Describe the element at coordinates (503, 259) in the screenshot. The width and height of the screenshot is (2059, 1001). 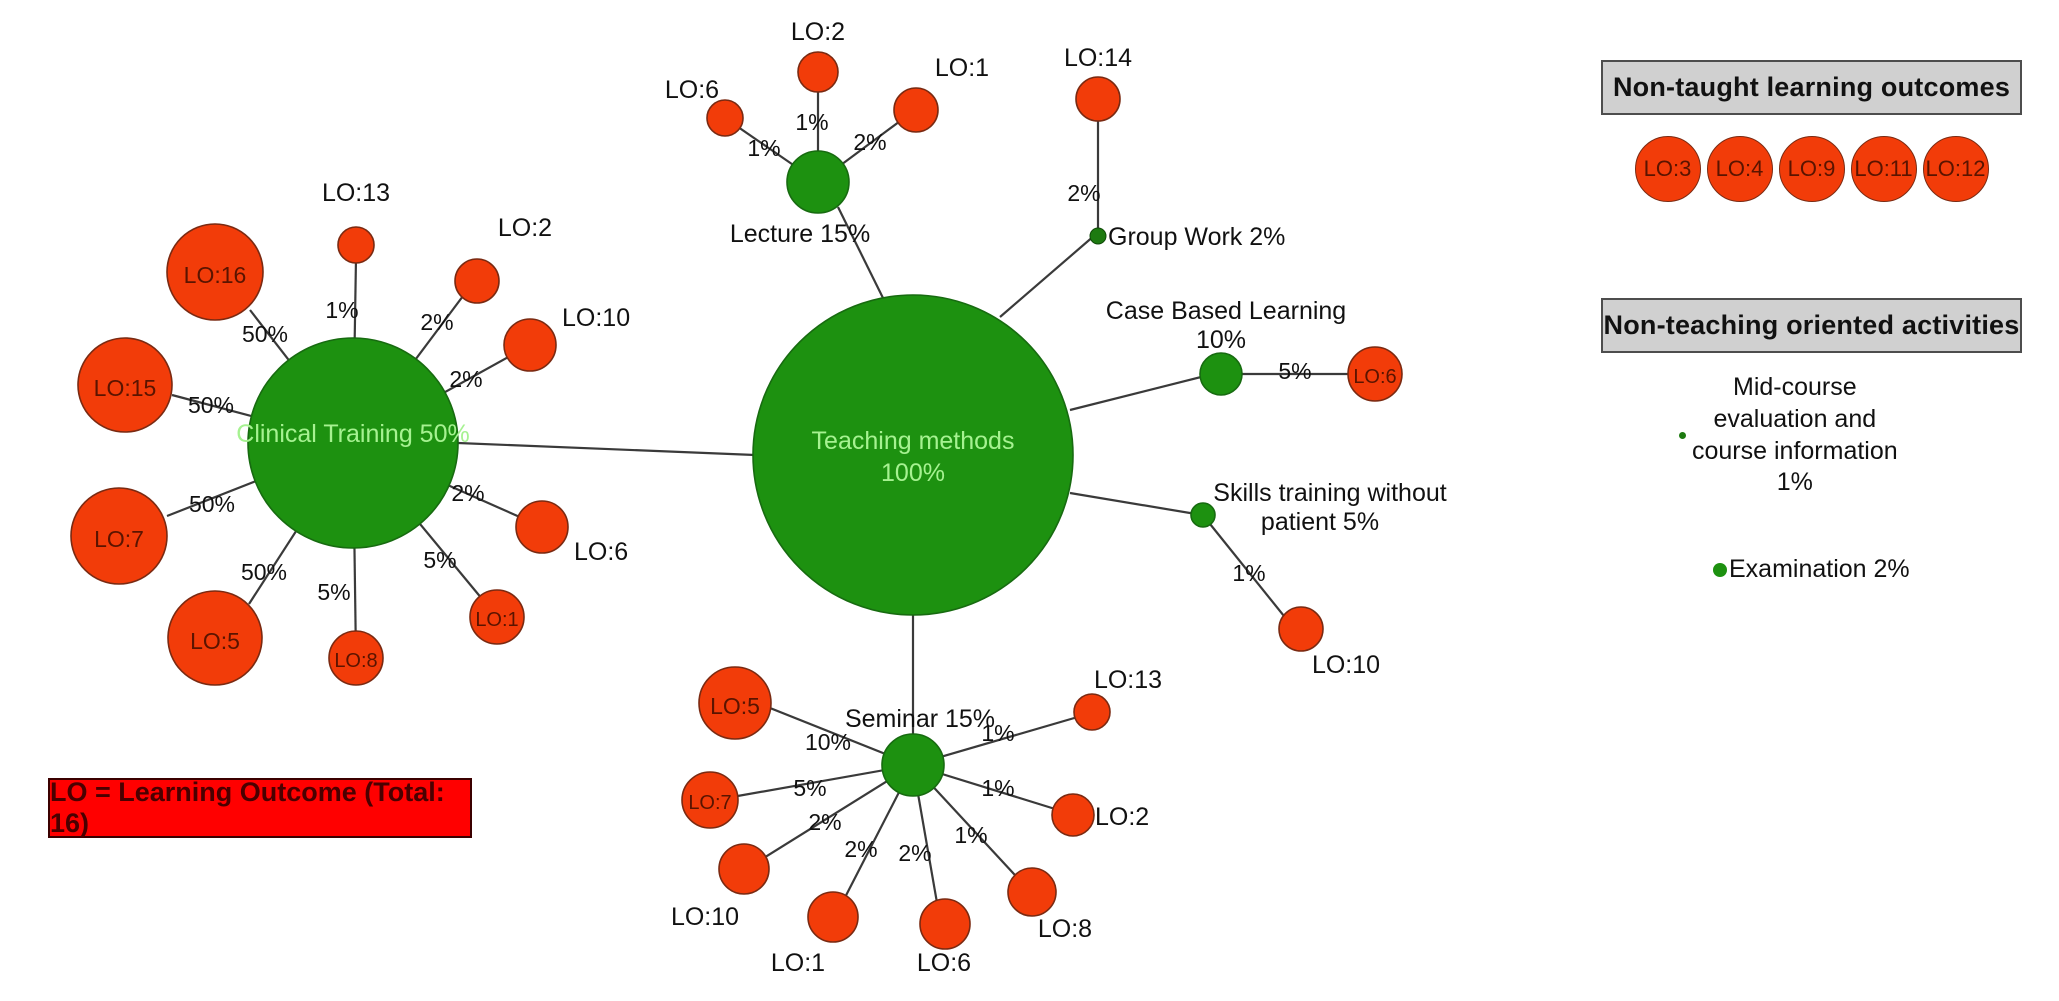
I see `node-lo2: LO:2` at that location.